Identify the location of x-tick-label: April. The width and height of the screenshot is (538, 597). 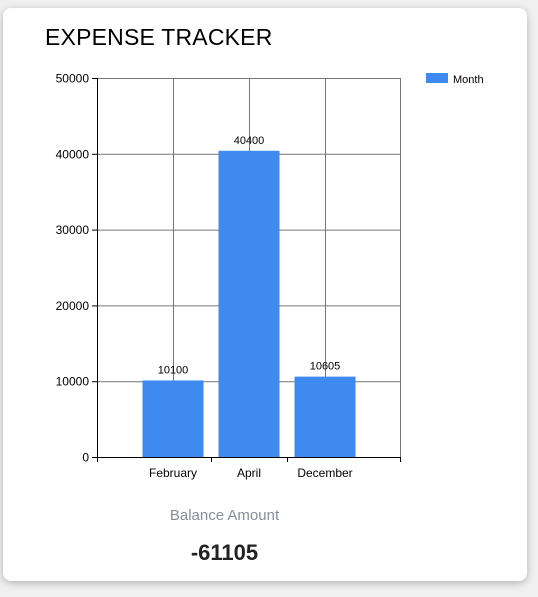
(249, 473).